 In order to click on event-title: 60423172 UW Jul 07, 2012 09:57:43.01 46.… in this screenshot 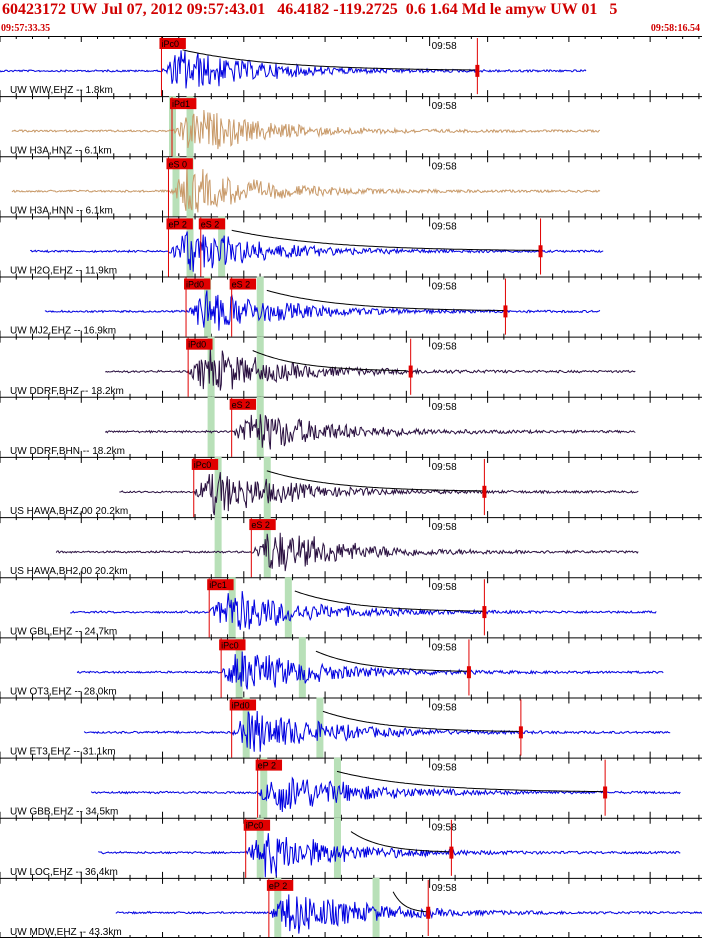, I will do `click(310, 9)`.